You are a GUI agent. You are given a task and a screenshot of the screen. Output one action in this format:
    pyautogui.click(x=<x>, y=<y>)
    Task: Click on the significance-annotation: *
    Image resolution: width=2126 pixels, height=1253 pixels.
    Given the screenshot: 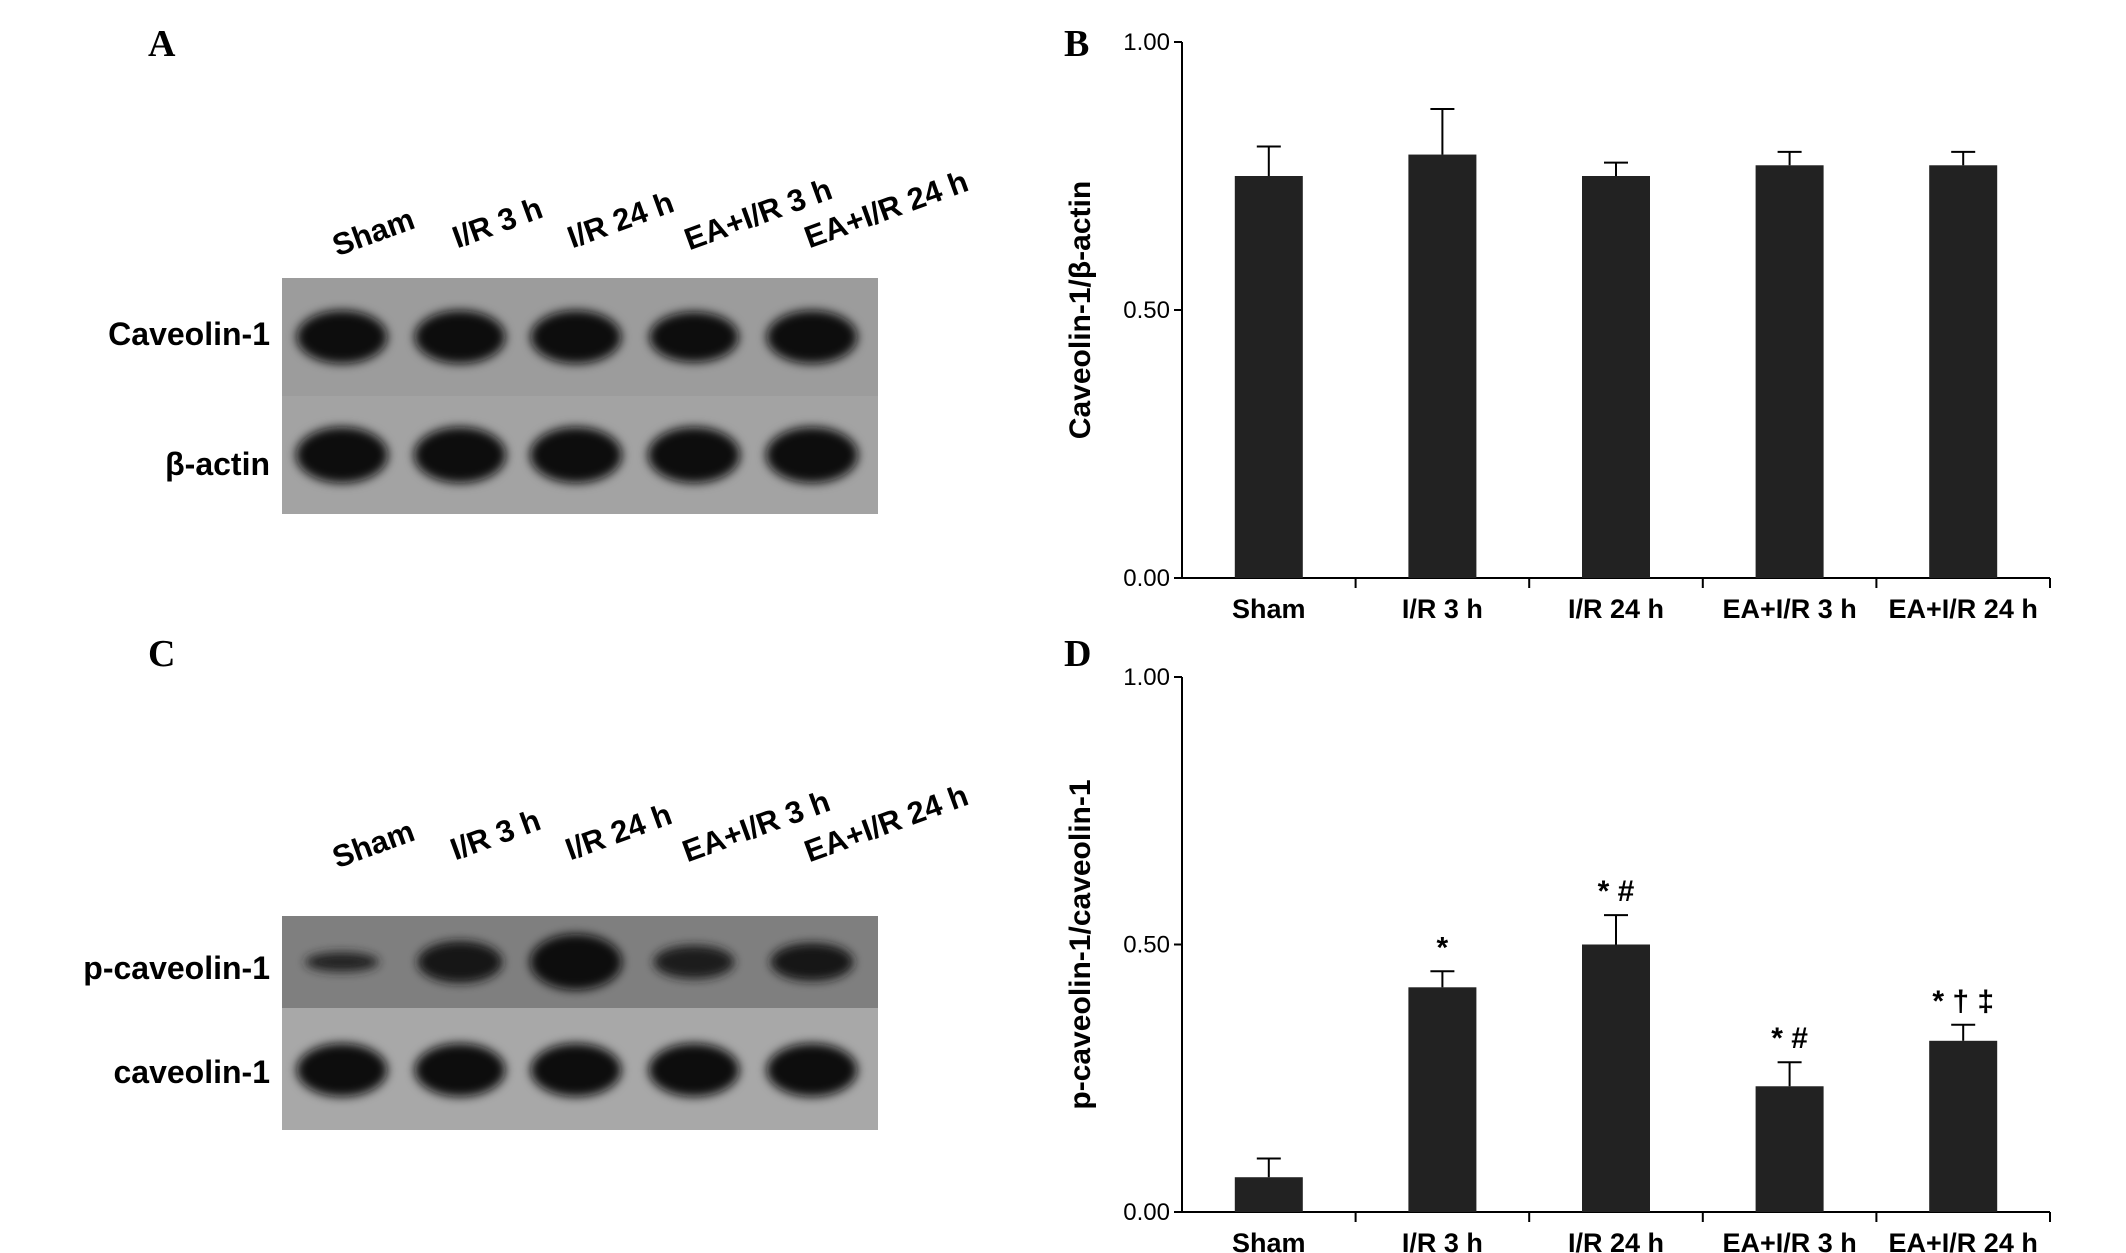 What is the action you would take?
    pyautogui.click(x=1443, y=947)
    